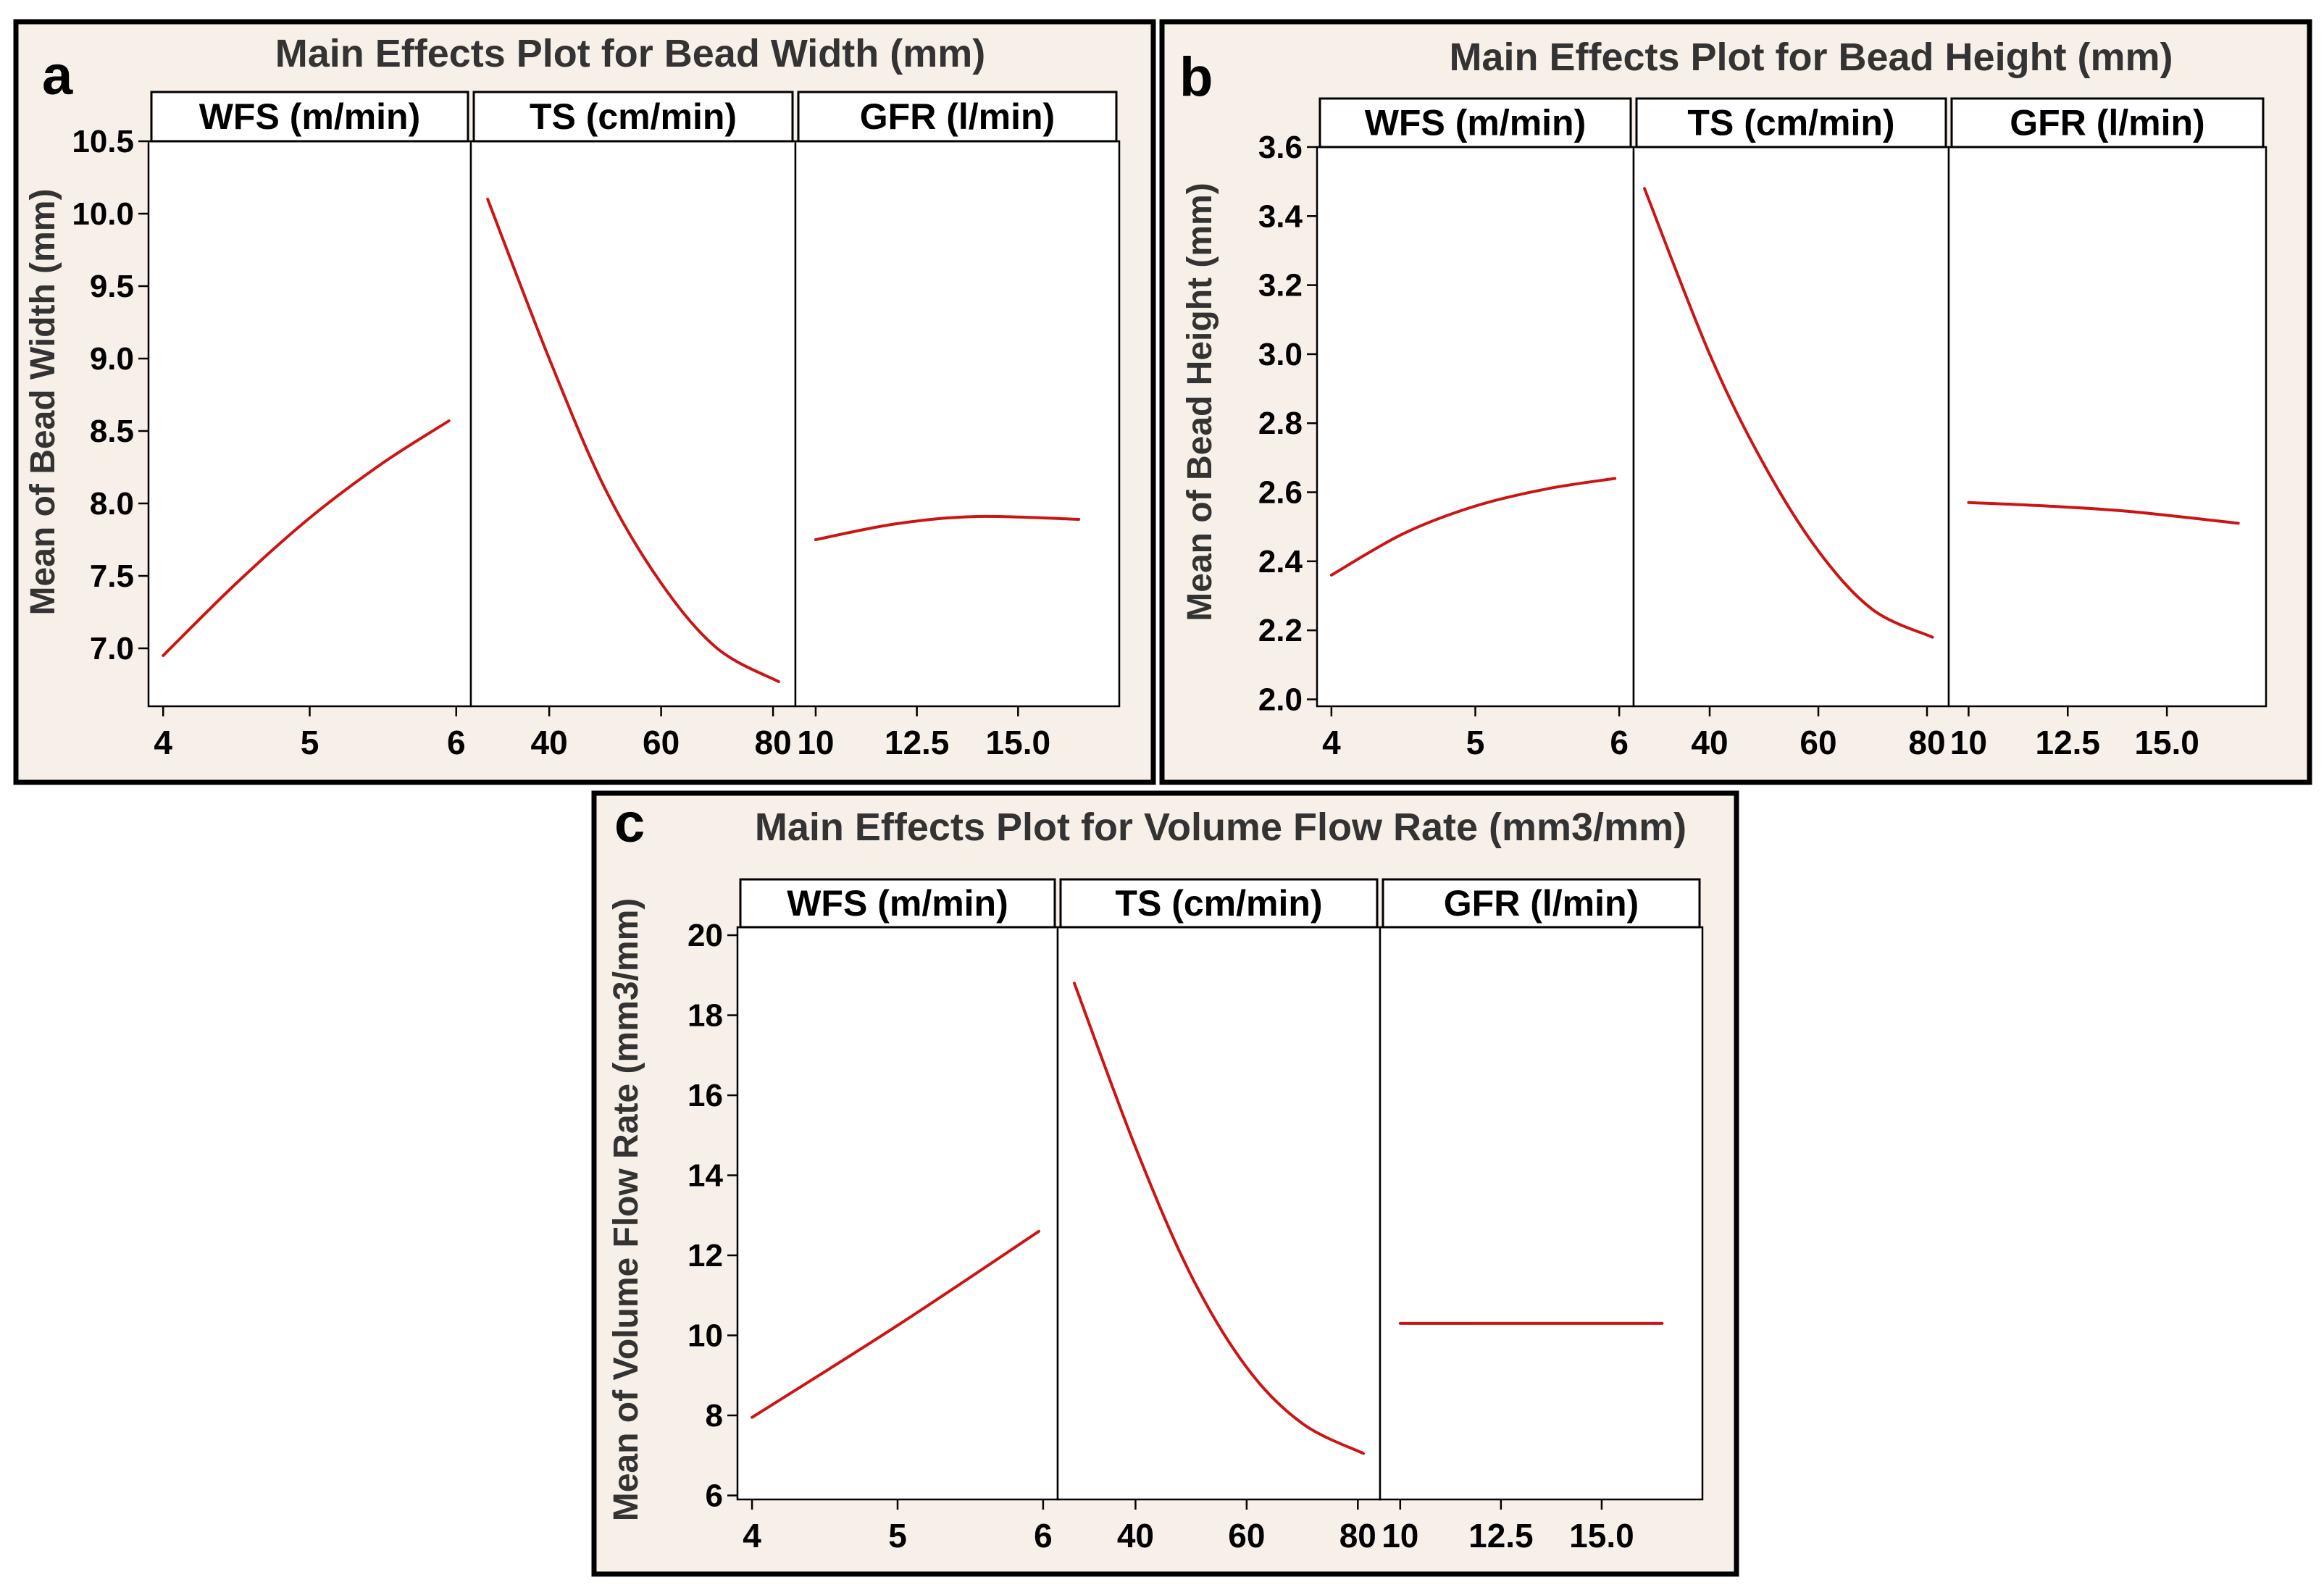  Describe the element at coordinates (112, 576) in the screenshot. I see `y-tick-label: 7.5` at that location.